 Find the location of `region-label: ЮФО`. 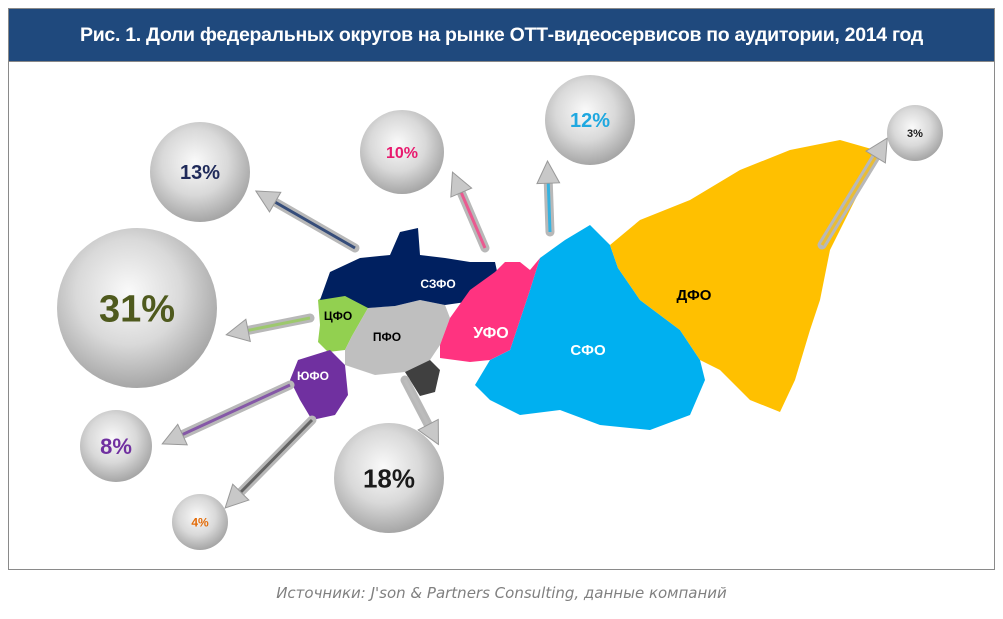

region-label: ЮФО is located at coordinates (313, 376).